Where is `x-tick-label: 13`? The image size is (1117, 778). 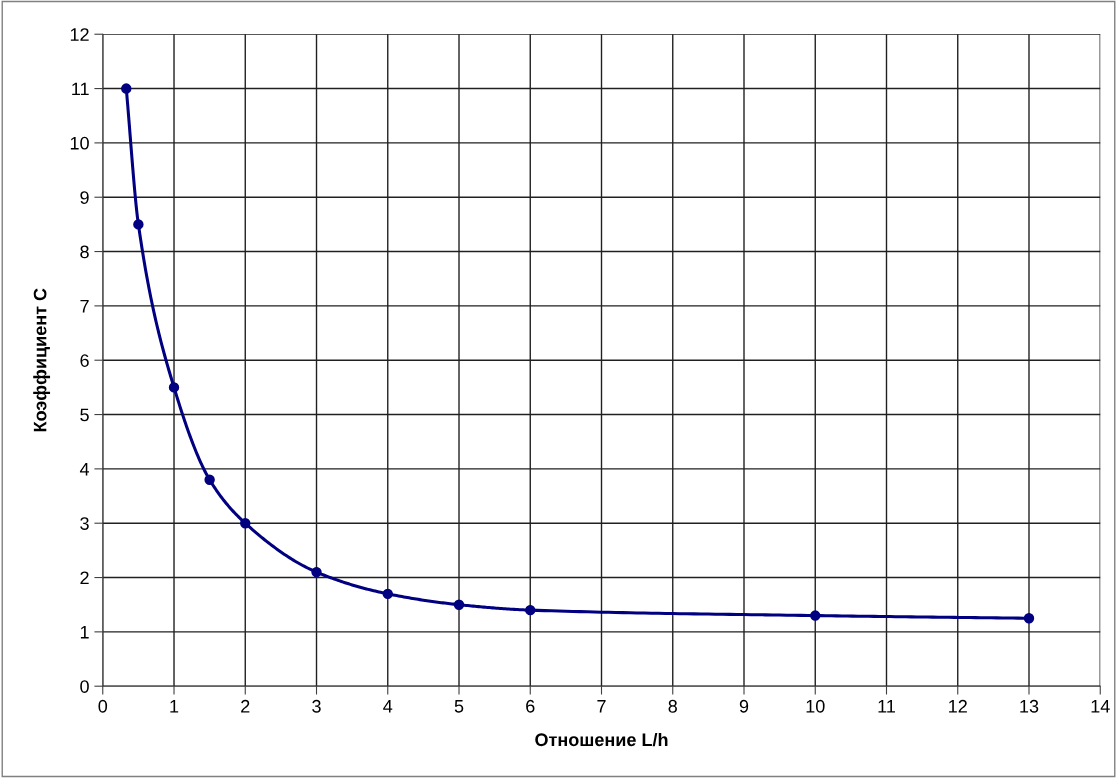 x-tick-label: 13 is located at coordinates (1029, 706).